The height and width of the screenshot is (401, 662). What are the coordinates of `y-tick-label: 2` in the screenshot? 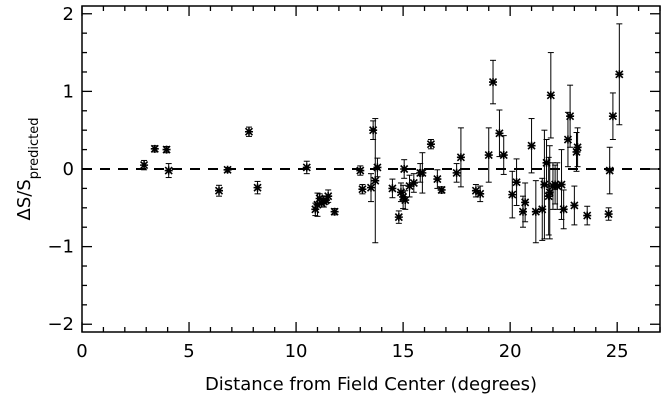 It's located at (68, 14).